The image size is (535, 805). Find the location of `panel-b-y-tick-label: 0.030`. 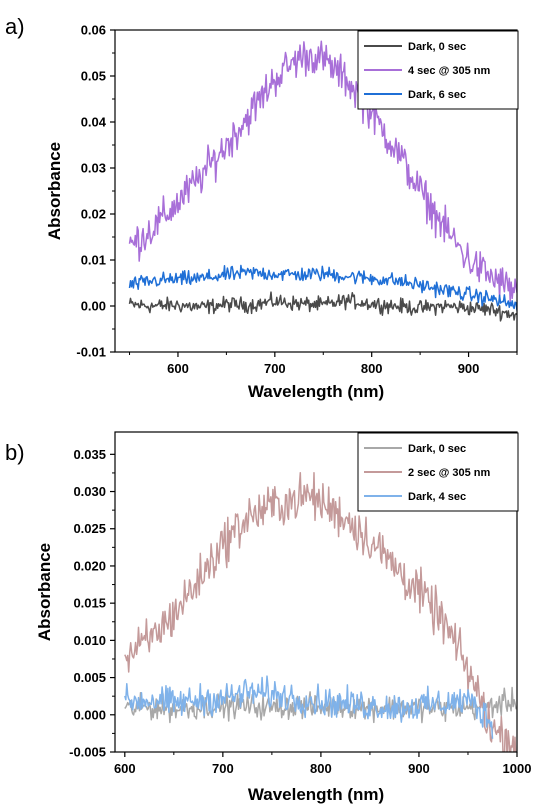

panel-b-y-tick-label: 0.030 is located at coordinates (89, 491).